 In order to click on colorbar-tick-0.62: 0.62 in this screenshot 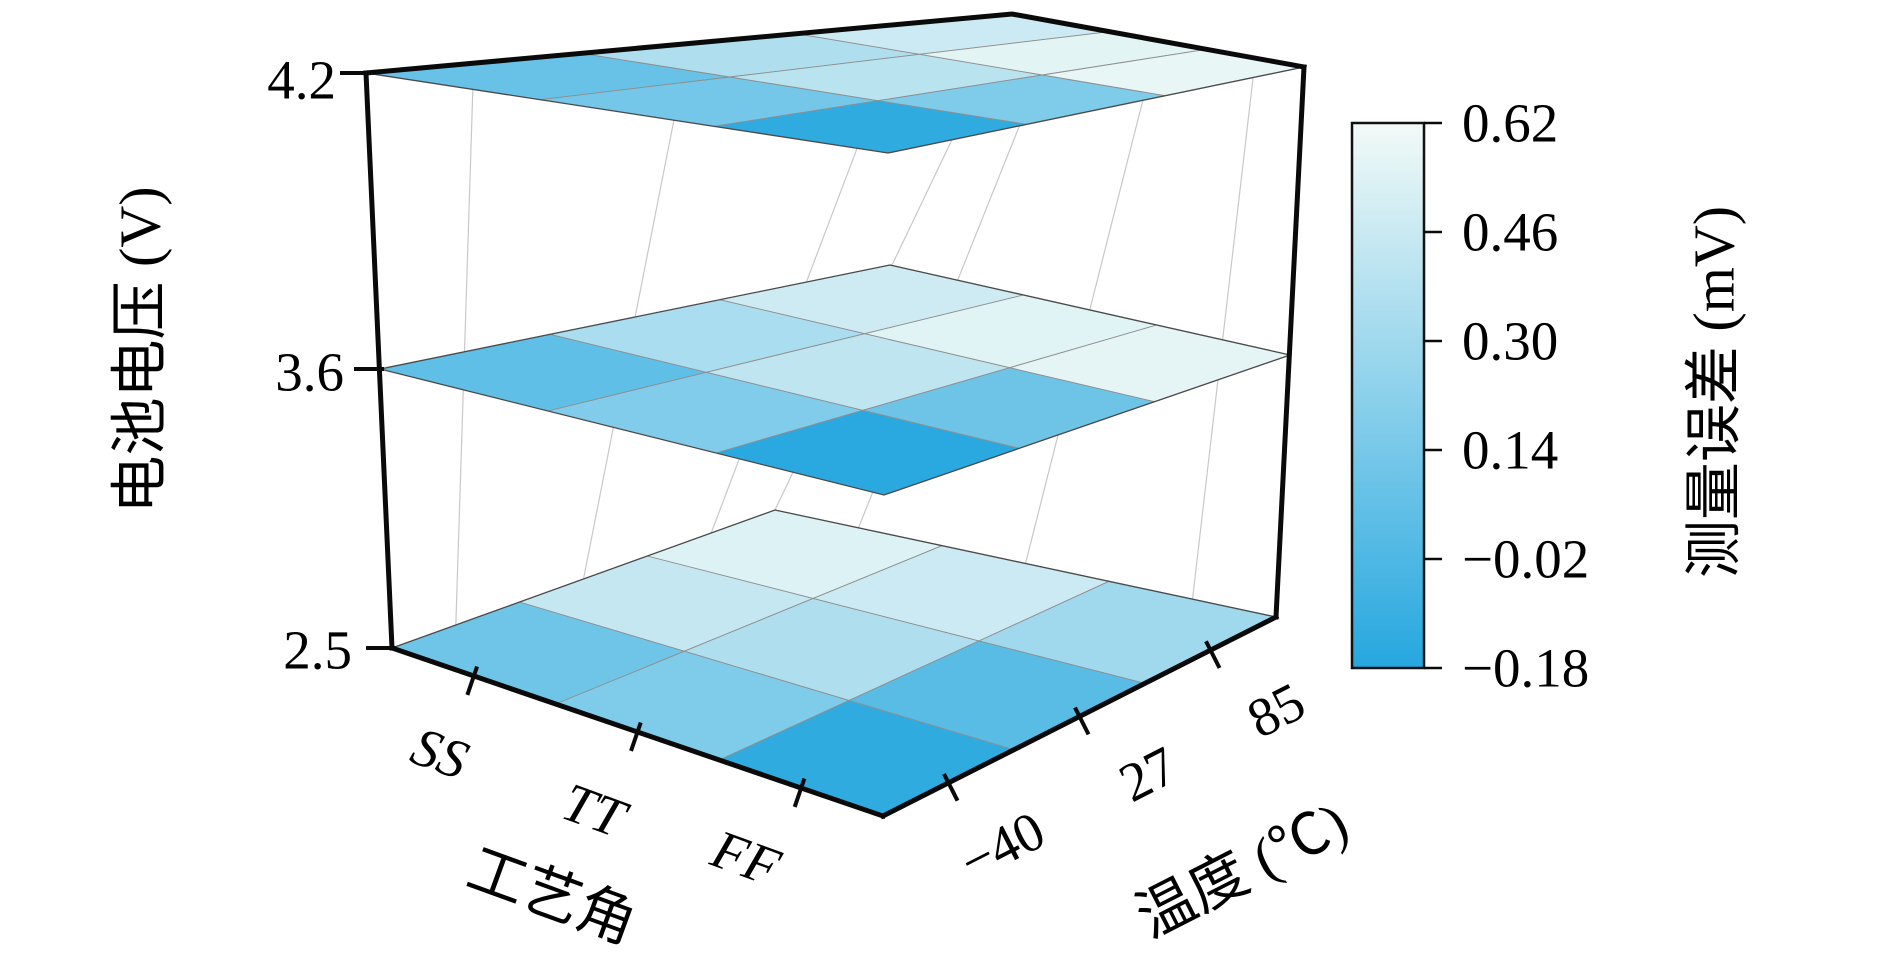, I will do `click(1510, 123)`.